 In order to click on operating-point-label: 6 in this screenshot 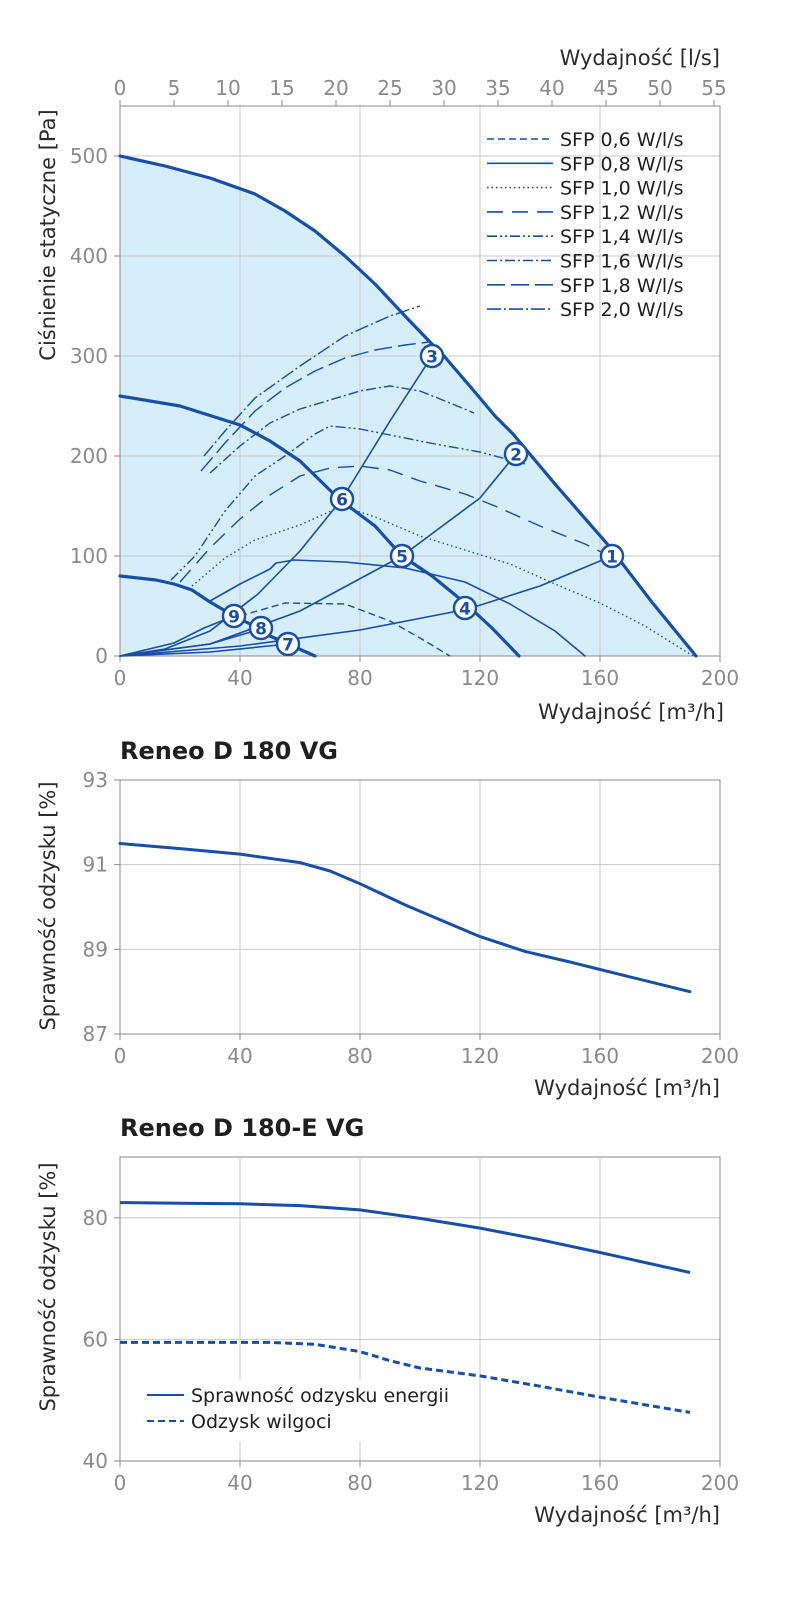, I will do `click(342, 501)`.